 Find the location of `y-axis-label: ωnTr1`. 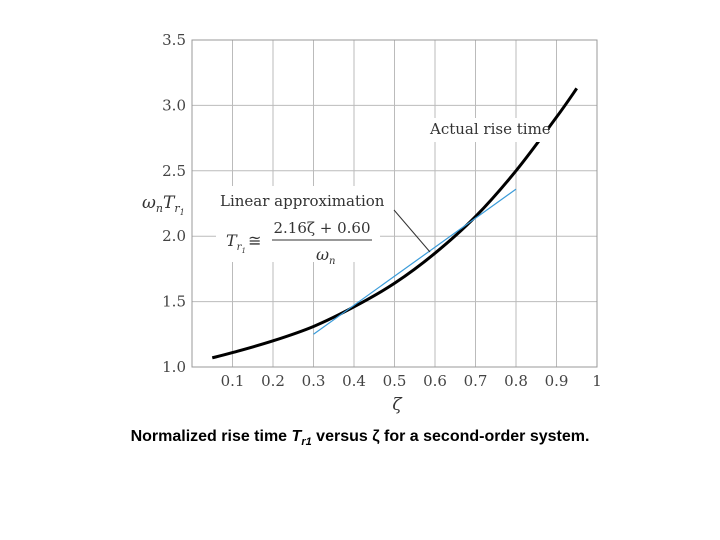

y-axis-label: ωnTr1 is located at coordinates (163, 205).